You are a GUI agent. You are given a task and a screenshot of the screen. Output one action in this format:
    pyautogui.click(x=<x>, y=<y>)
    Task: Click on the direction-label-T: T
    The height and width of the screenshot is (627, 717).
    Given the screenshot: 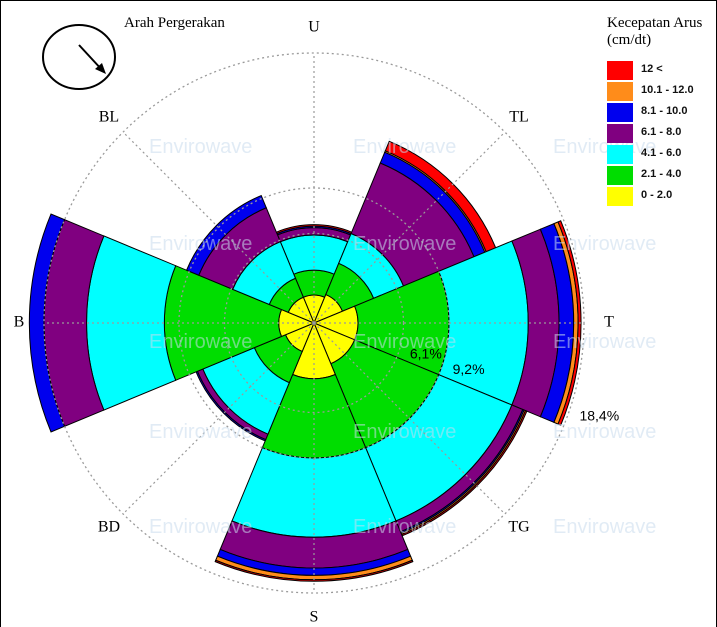 What is the action you would take?
    pyautogui.click(x=609, y=322)
    